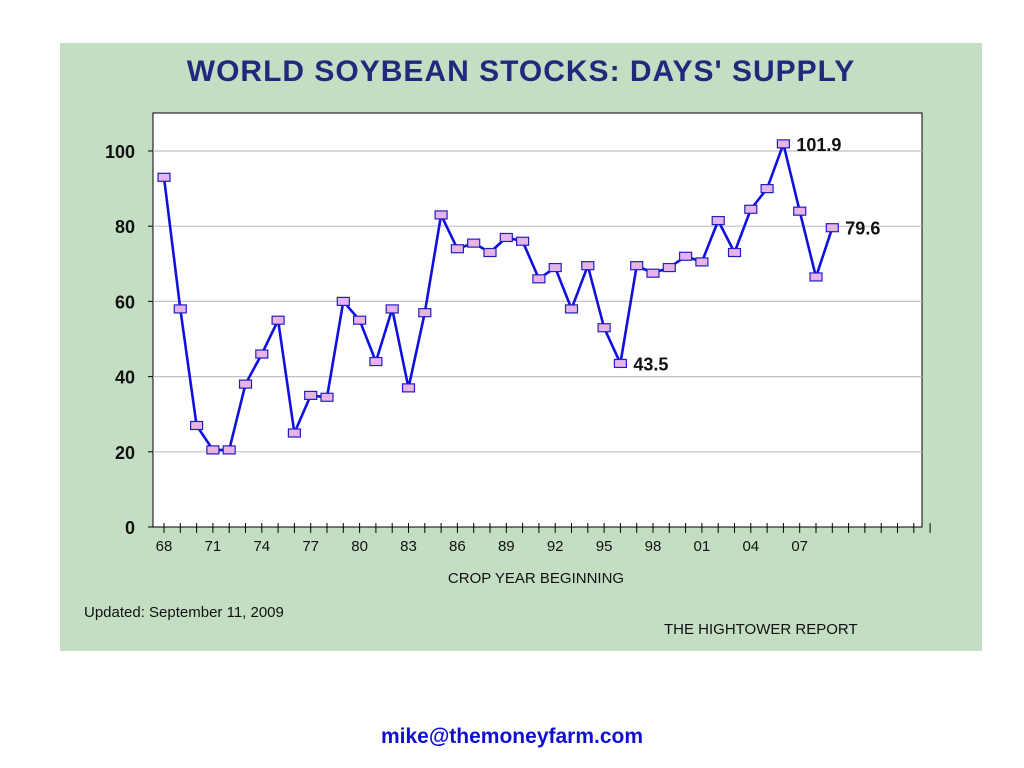  What do you see at coordinates (310, 546) in the screenshot?
I see `x-tick-label: 77` at bounding box center [310, 546].